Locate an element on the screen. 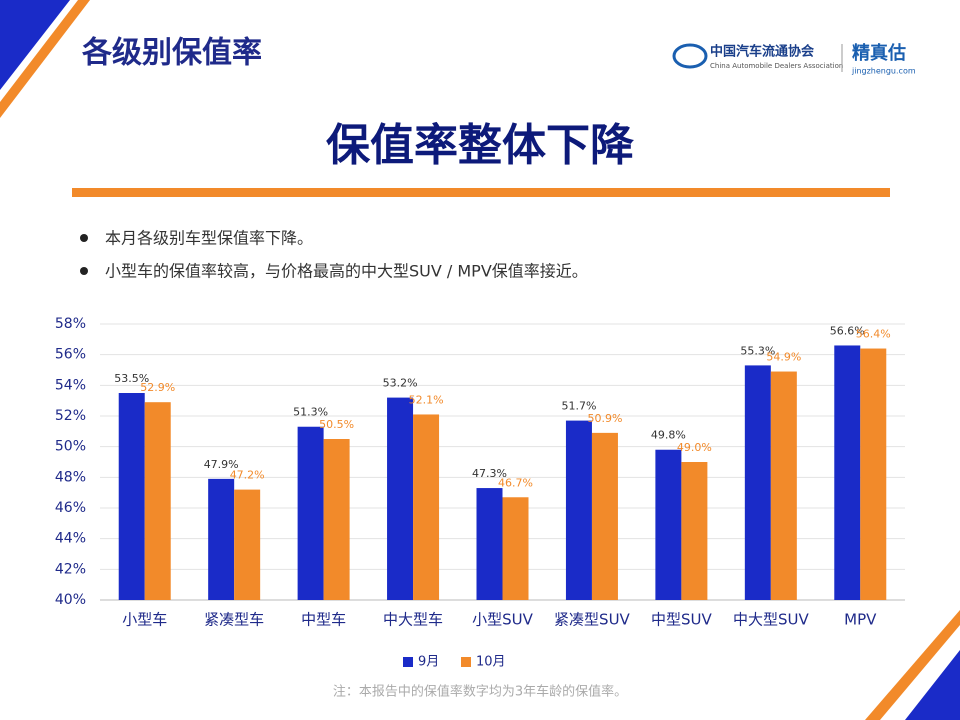 The height and width of the screenshot is (720, 960). value-label: 51.3% is located at coordinates (310, 412).